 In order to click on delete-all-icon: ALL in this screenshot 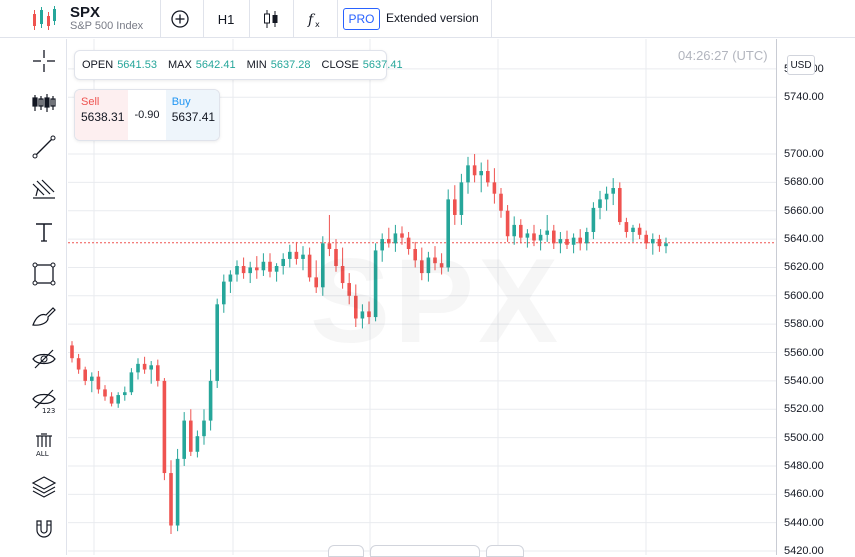, I will do `click(44, 444)`.